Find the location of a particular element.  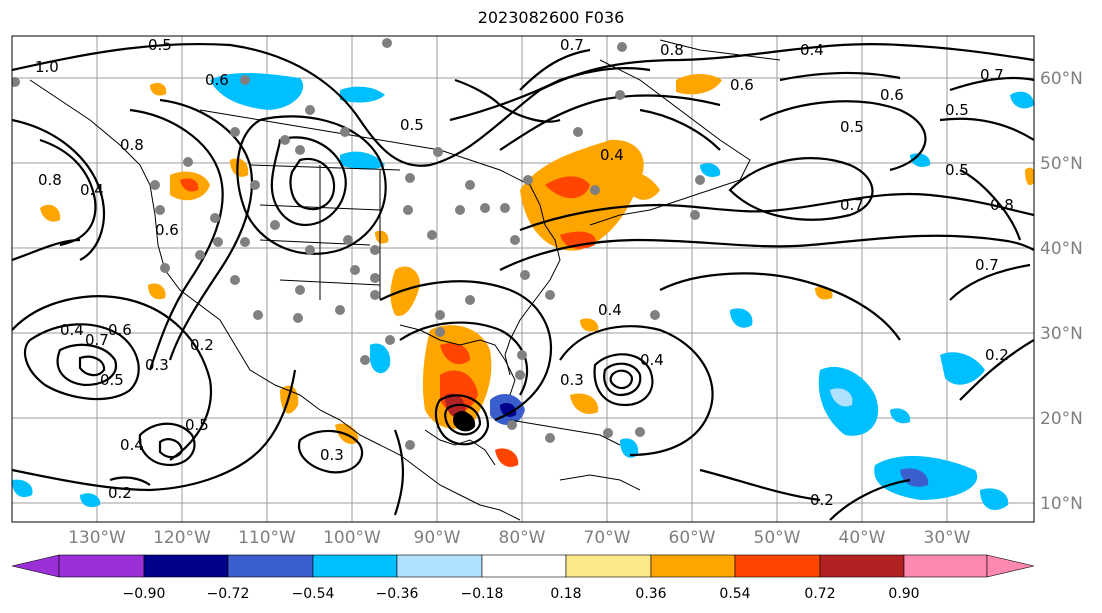

longitude-label: 100°W is located at coordinates (352, 538).